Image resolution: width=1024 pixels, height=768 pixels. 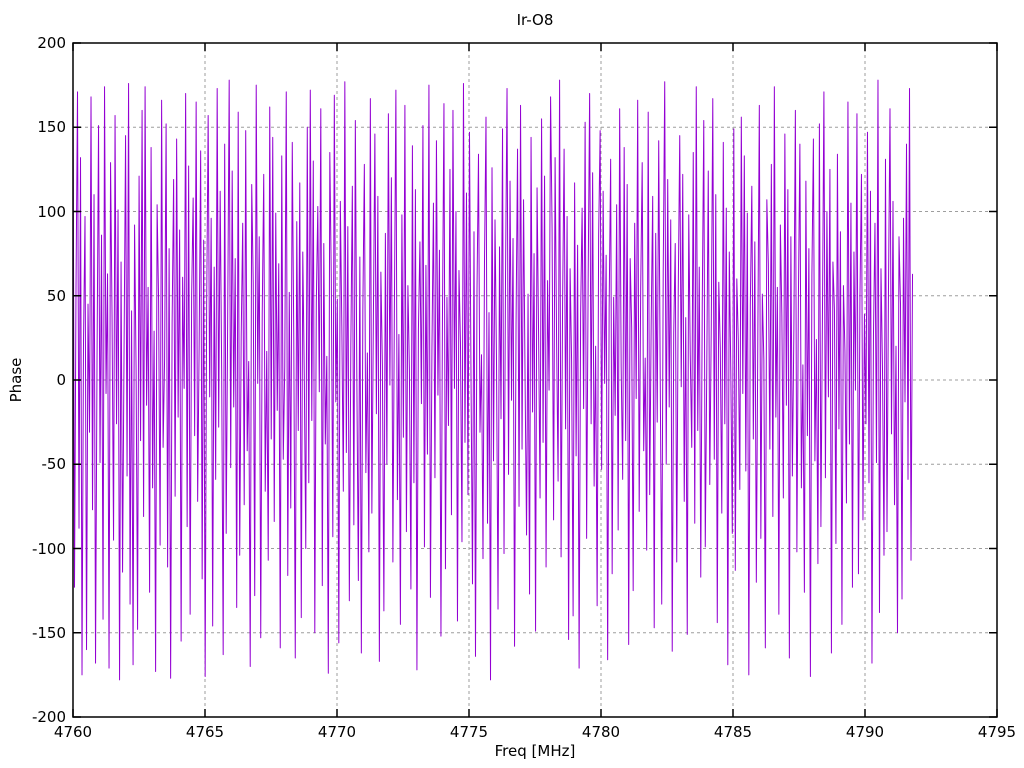 What do you see at coordinates (51, 43) in the screenshot?
I see `y-tick-label: 200` at bounding box center [51, 43].